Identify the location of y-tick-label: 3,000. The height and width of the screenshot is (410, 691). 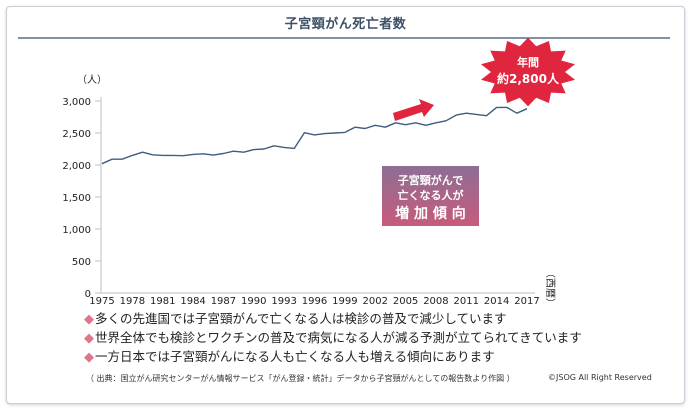
(76, 102).